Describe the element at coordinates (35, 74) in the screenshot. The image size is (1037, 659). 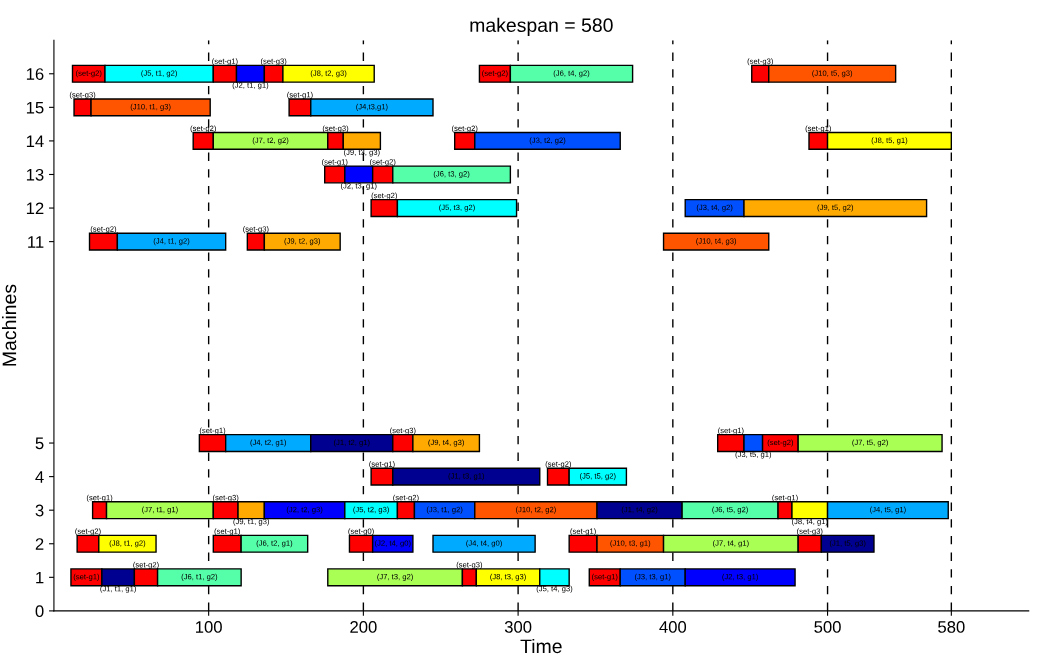
I see `y-tick-label: 16` at that location.